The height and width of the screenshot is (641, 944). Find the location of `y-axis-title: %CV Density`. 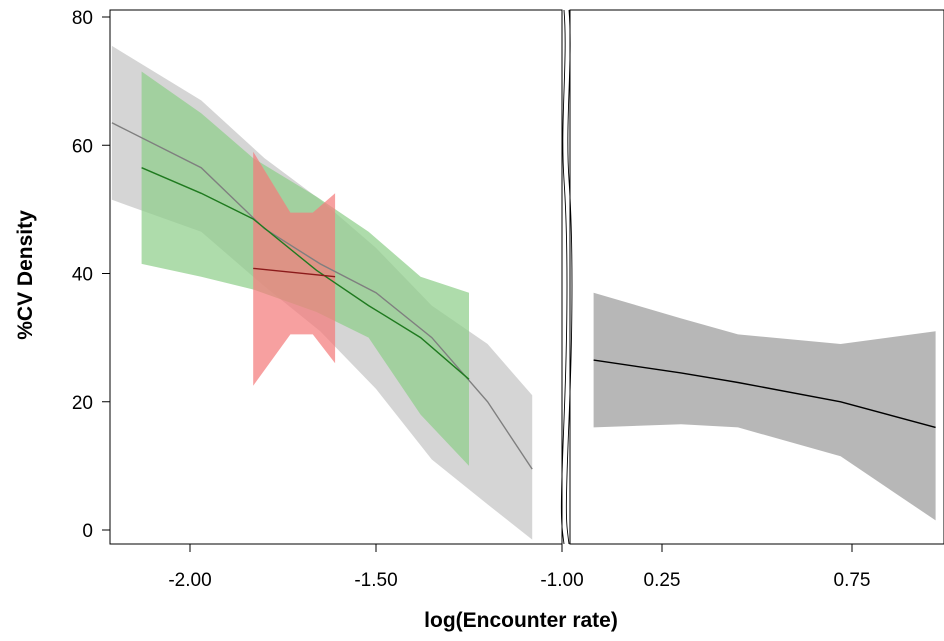

y-axis-title: %CV Density is located at coordinates (25, 275).